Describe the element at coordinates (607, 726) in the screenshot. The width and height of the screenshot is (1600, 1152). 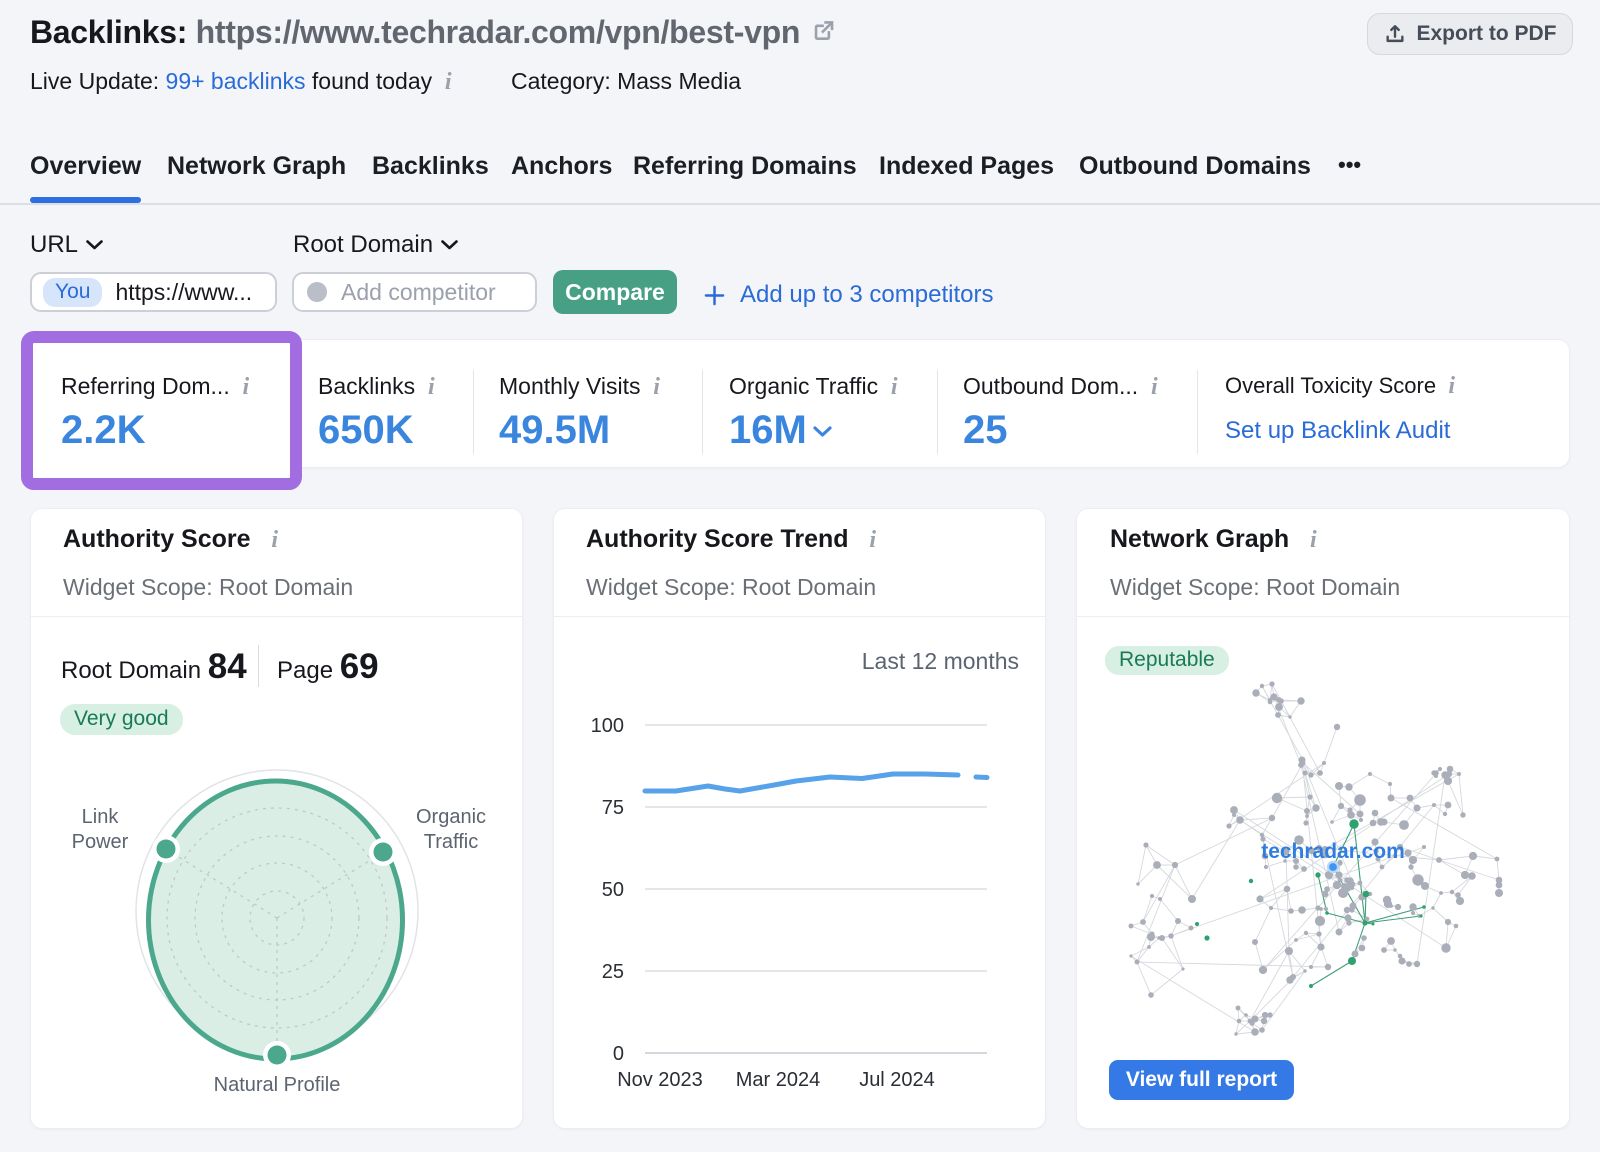
I see `svg-text: 100` at that location.